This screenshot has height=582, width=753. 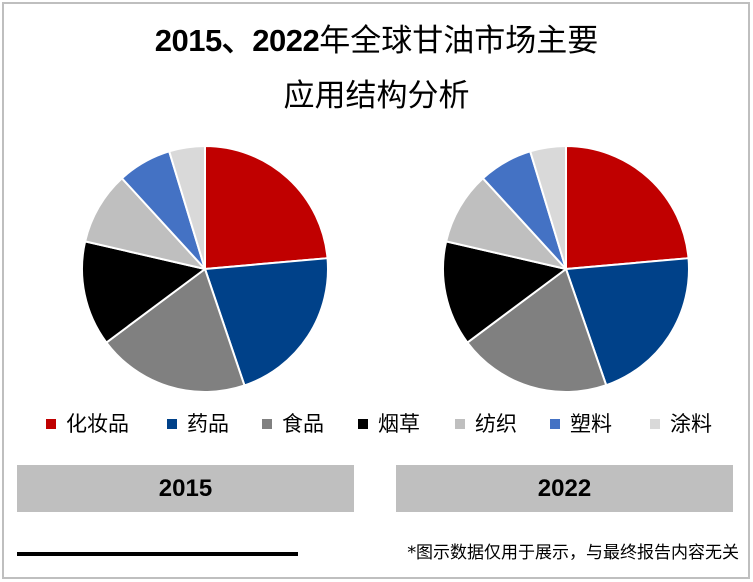 I want to click on legend-item-pharma: 药品, so click(x=198, y=424).